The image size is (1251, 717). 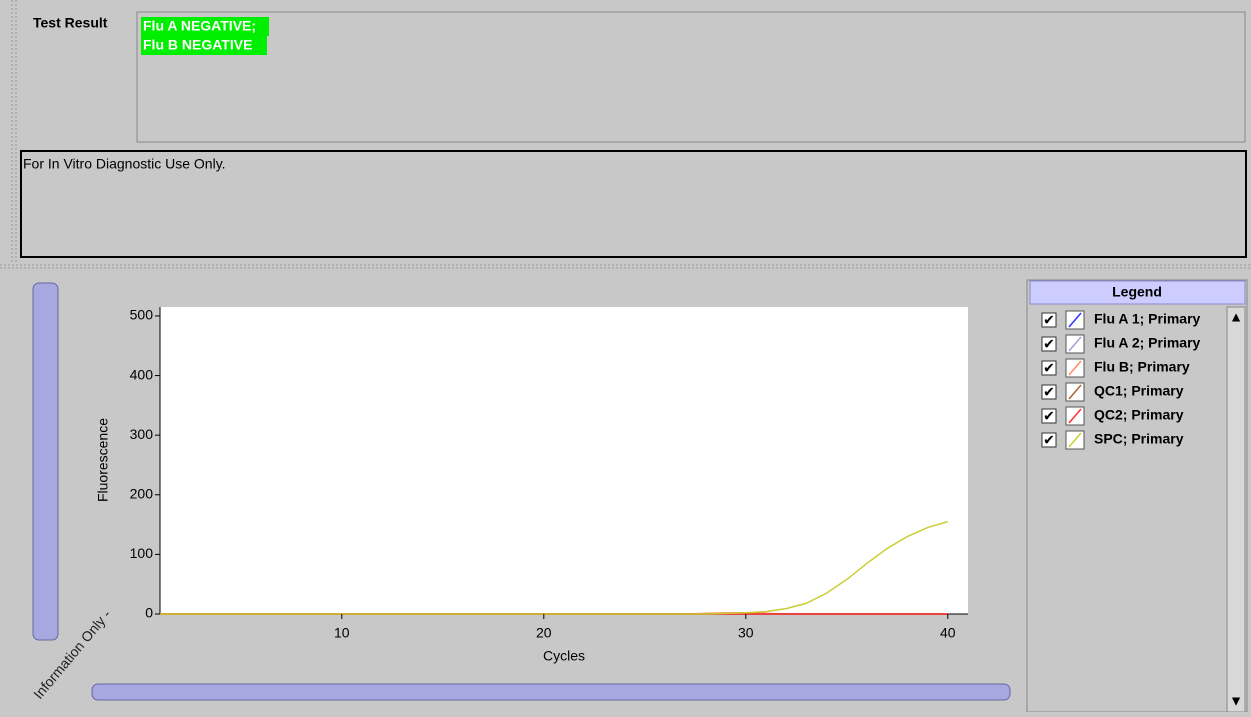 What do you see at coordinates (1147, 343) in the screenshot?
I see `legend-entry: Flu A 2; Primary` at bounding box center [1147, 343].